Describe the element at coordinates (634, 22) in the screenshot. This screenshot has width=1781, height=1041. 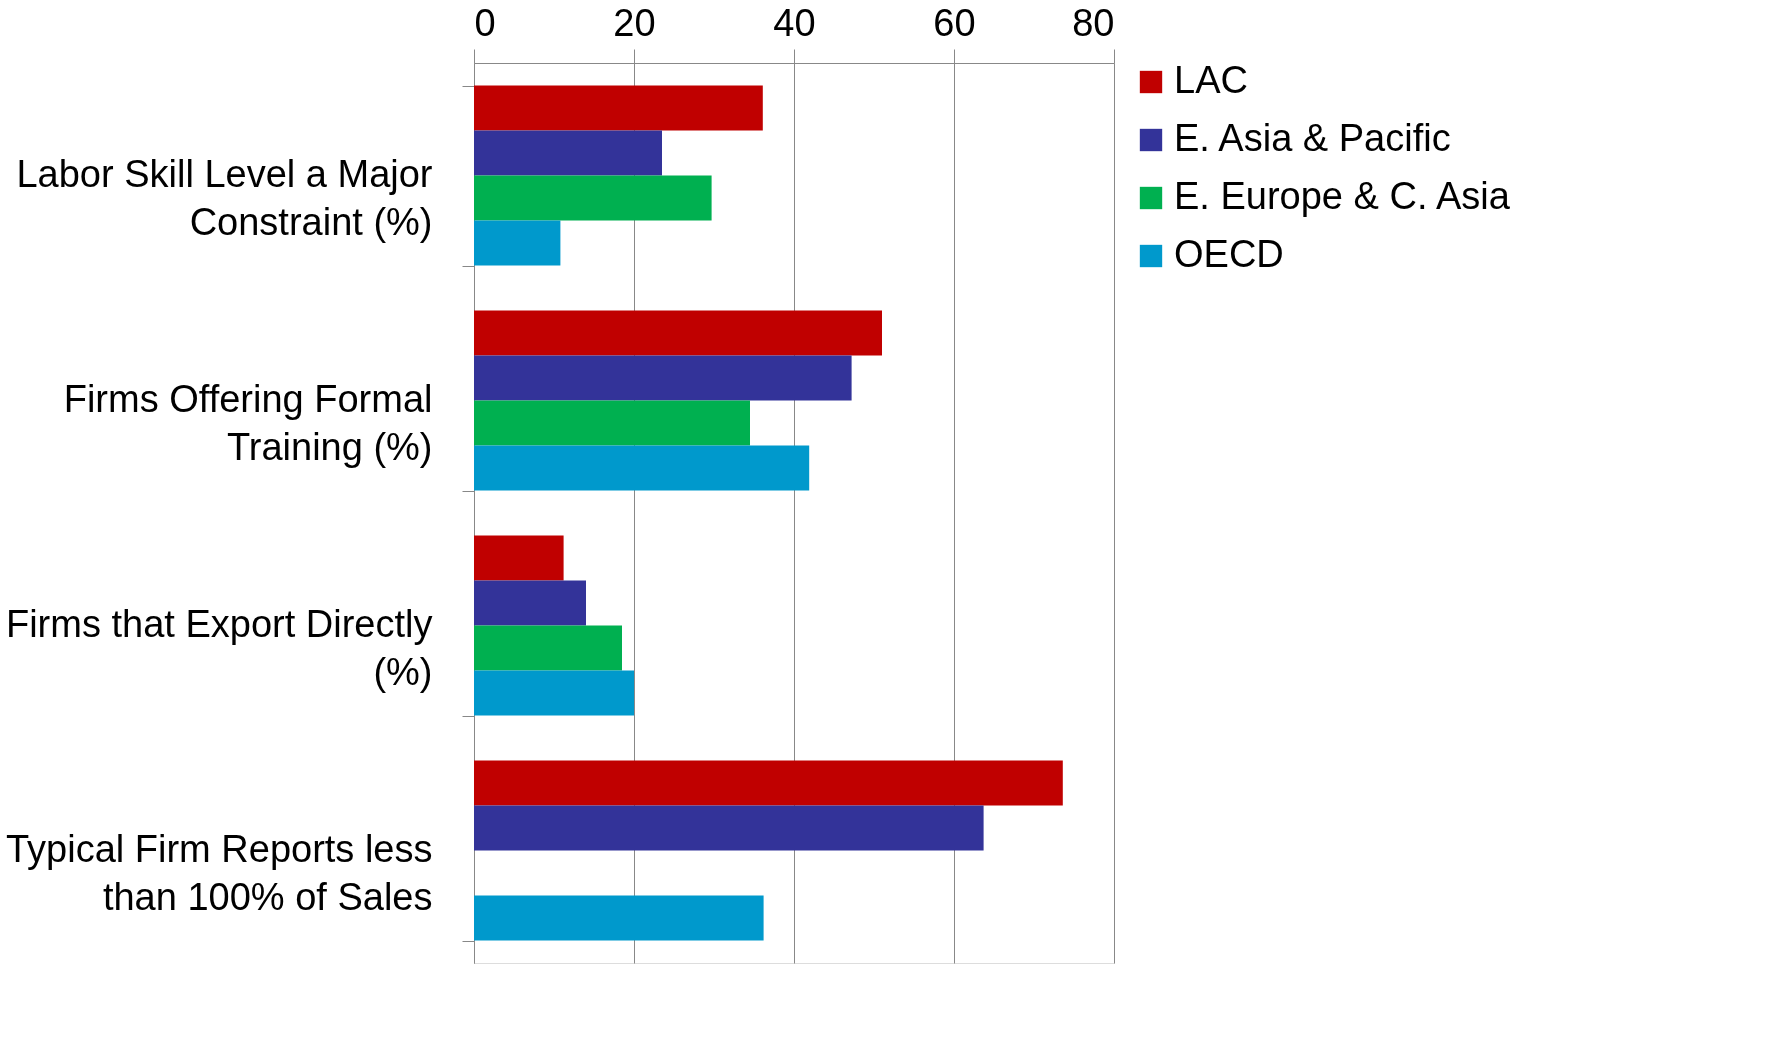
I see `x-tick-label: 20` at that location.